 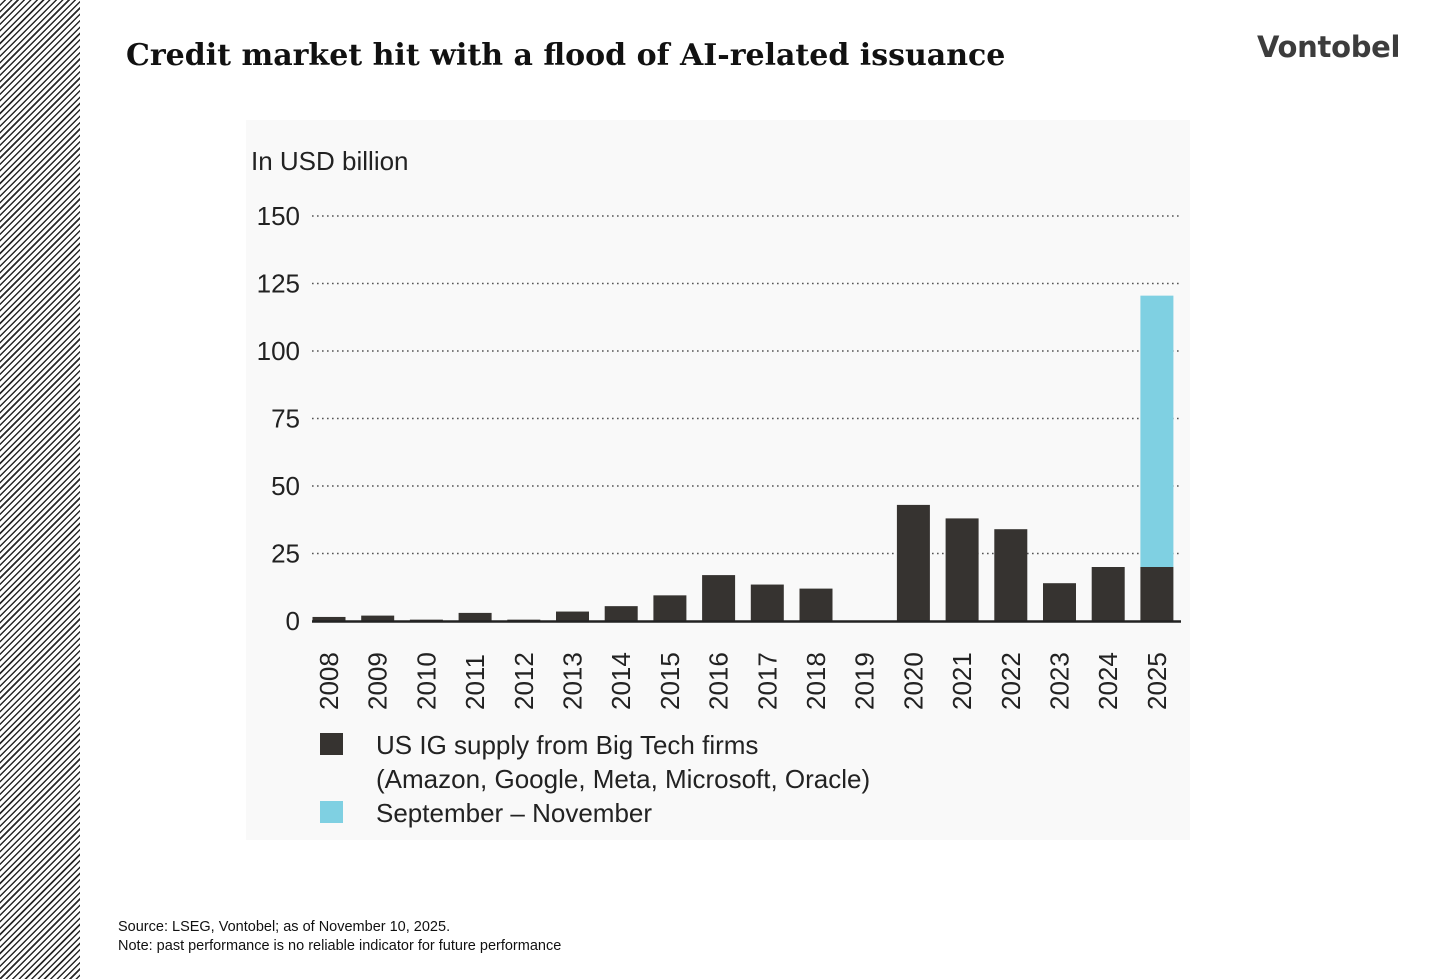 I want to click on hatched-side-band, so click(x=40, y=489).